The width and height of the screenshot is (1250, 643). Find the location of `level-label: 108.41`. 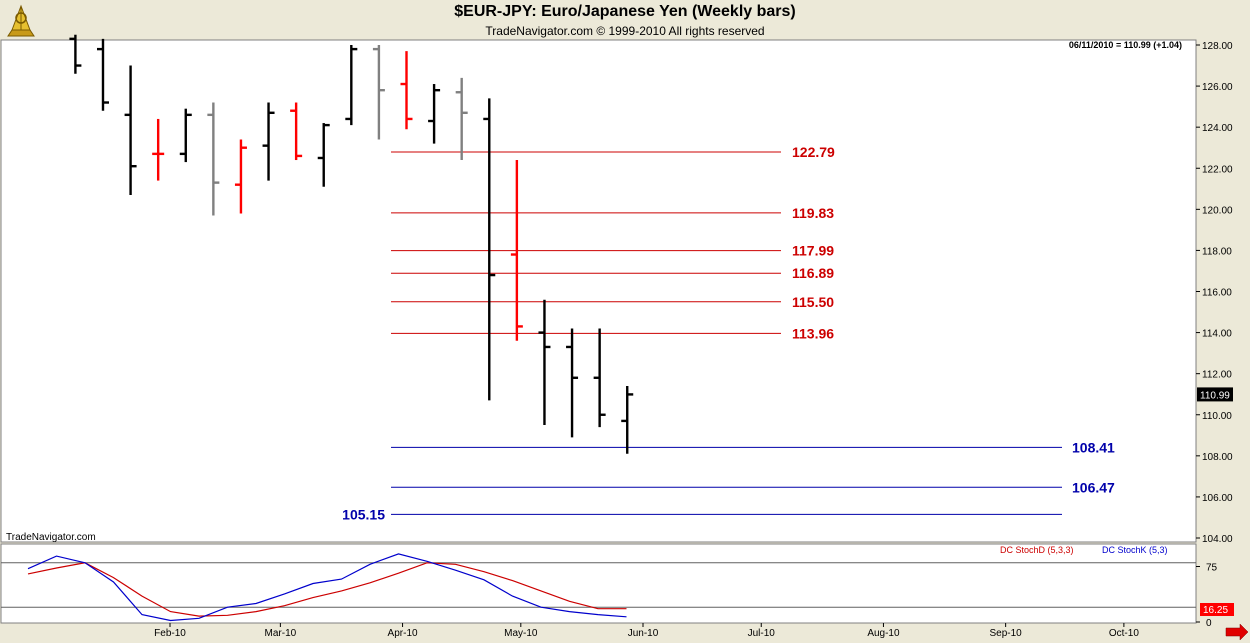

level-label: 108.41 is located at coordinates (1093, 447).